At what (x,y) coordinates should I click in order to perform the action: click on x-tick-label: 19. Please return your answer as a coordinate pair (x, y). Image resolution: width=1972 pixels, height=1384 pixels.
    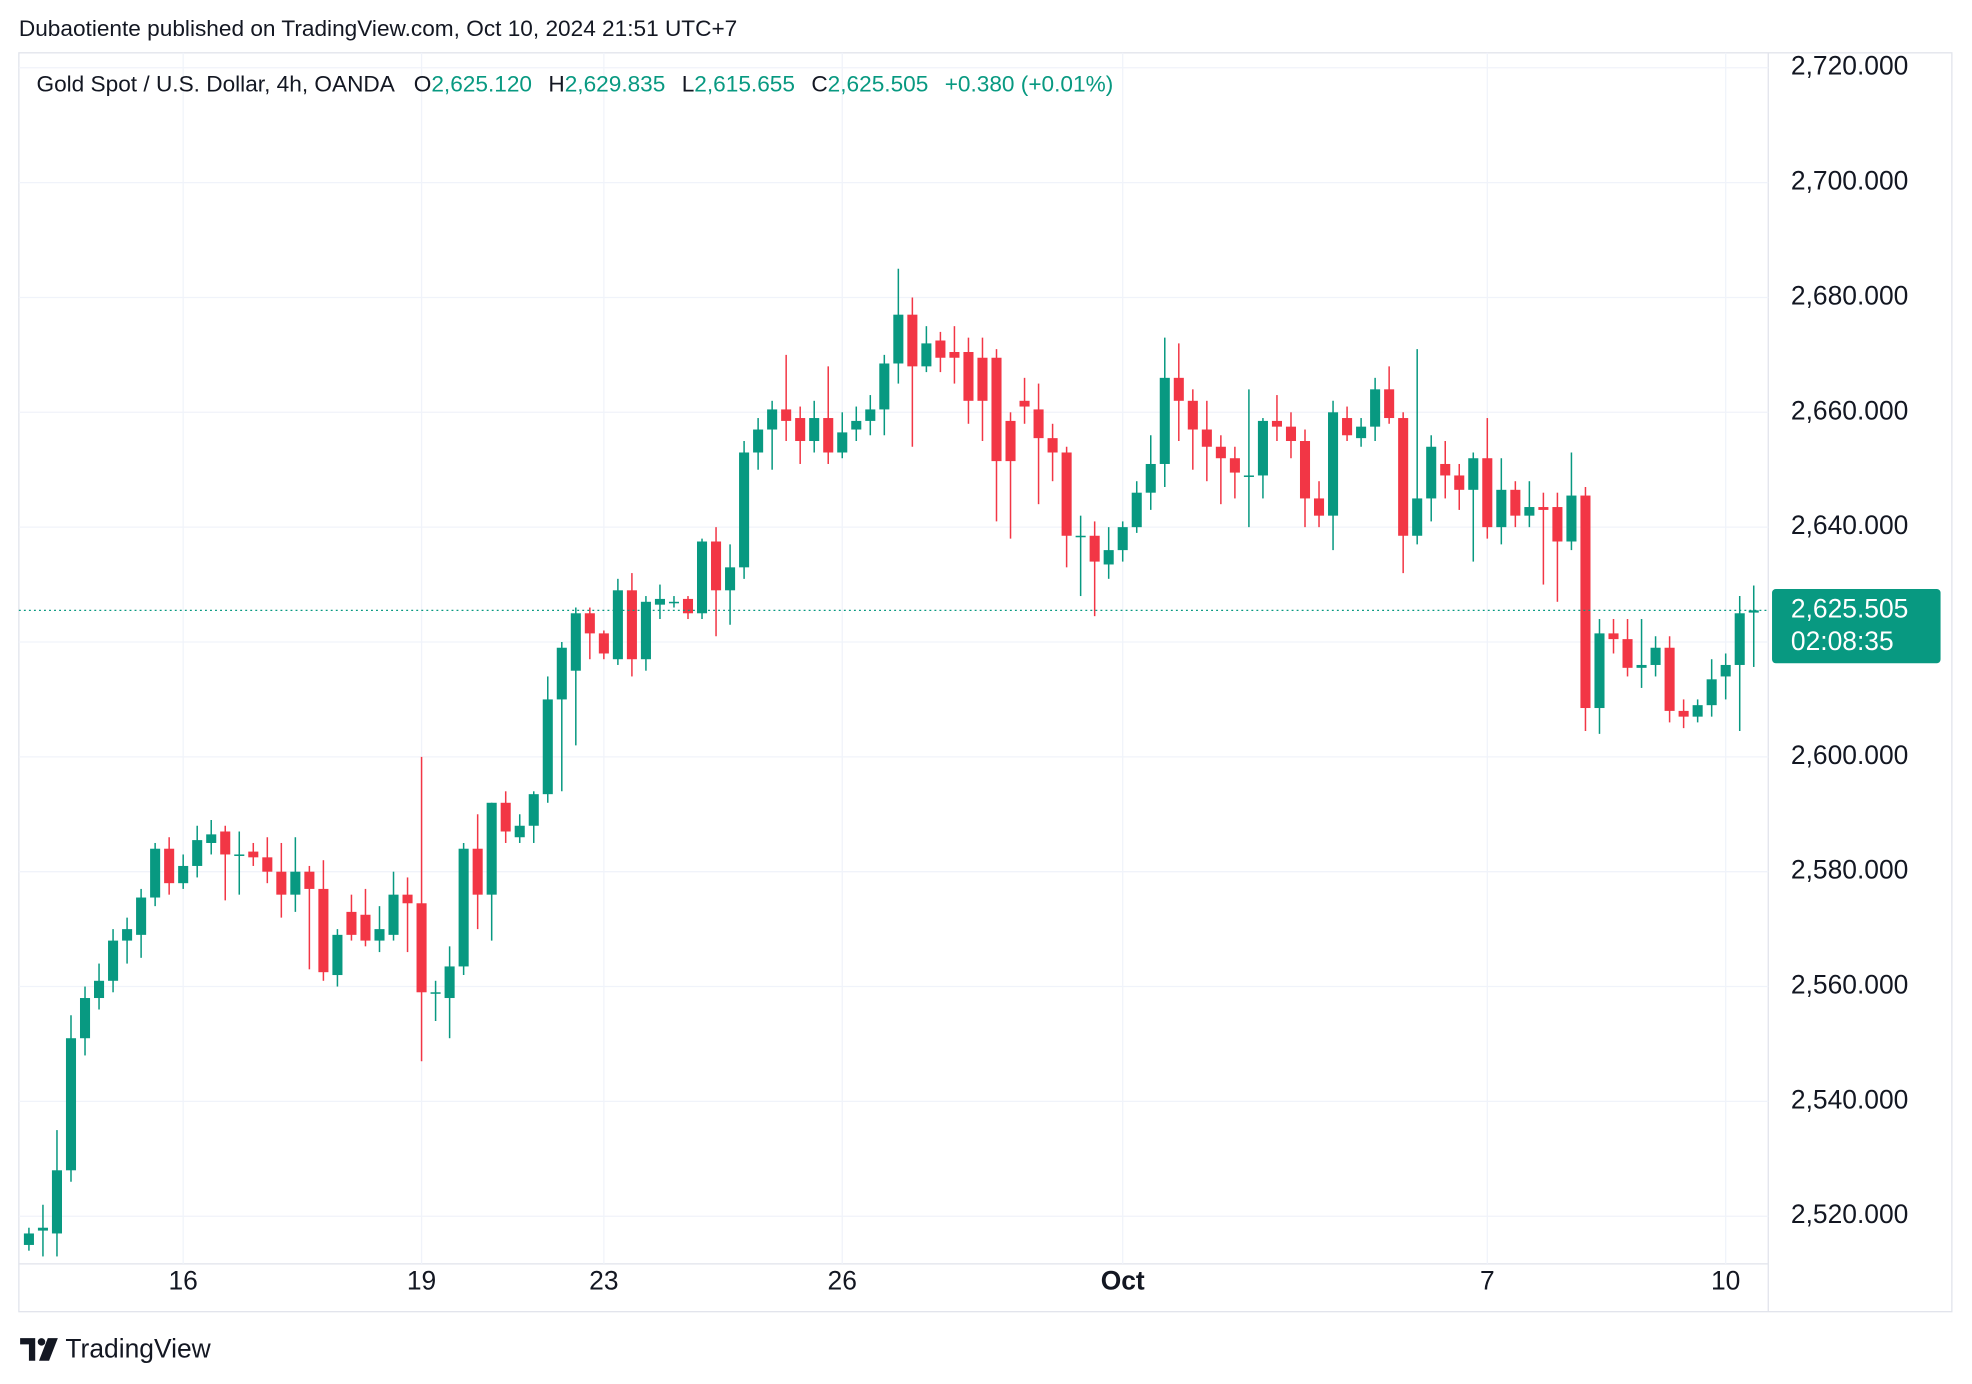
    Looking at the image, I should click on (421, 1281).